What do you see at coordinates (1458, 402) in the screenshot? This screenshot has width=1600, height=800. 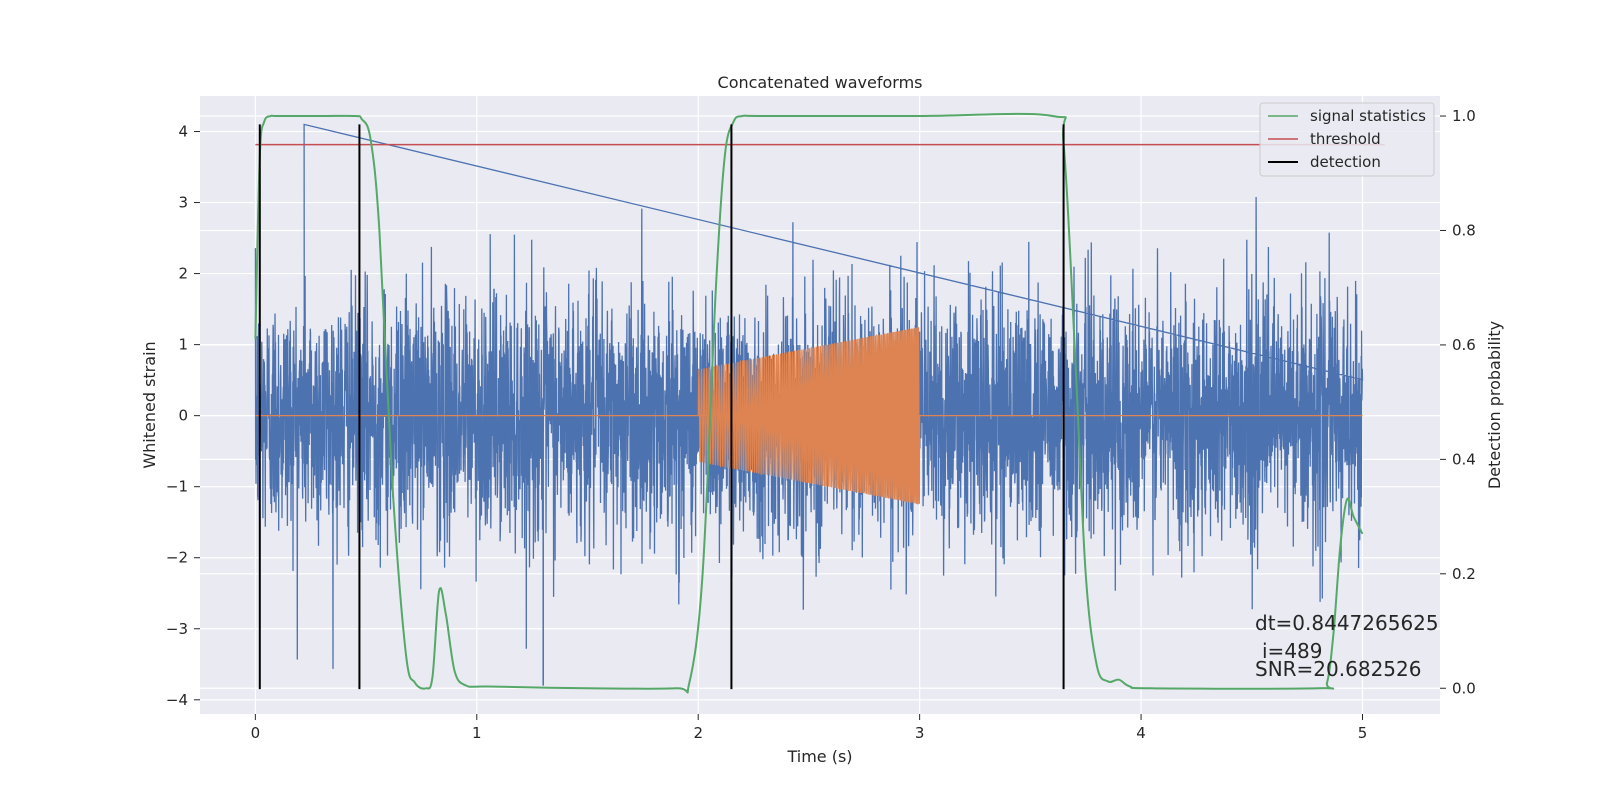 I see `right-axis-ticks: 0.0 0.2 0.4 0.6 0.8 1.0` at bounding box center [1458, 402].